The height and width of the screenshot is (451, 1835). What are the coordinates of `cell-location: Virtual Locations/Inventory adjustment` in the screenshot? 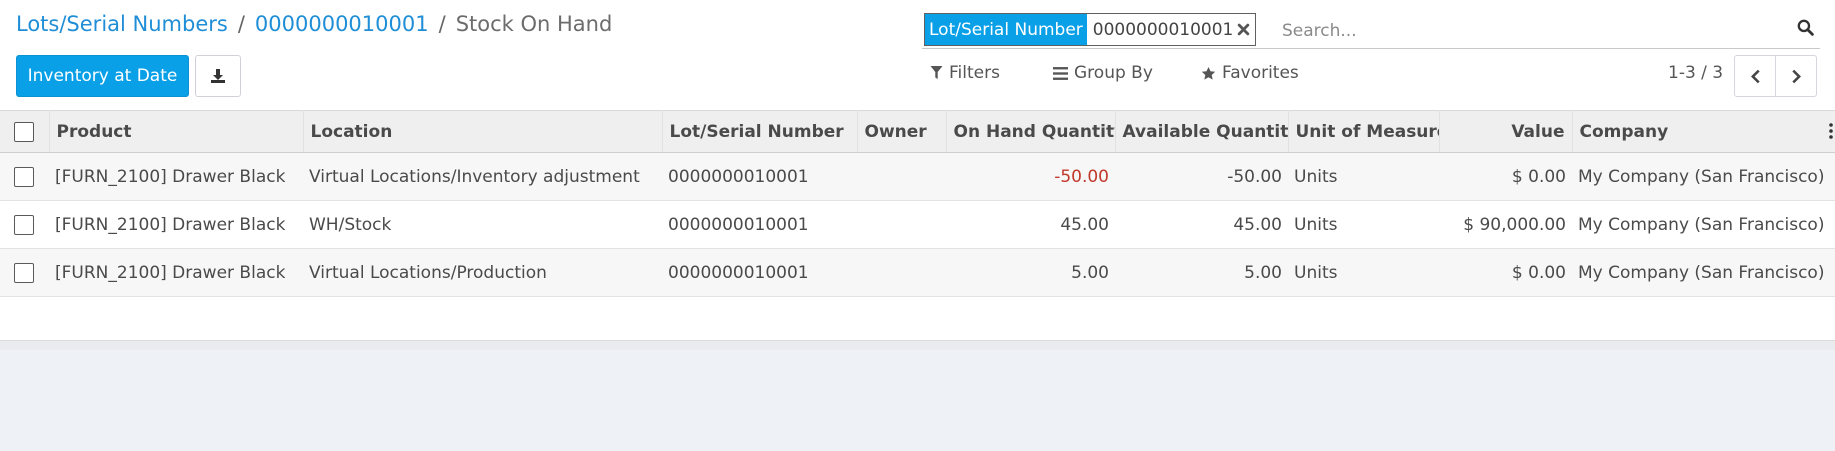 It's located at (482, 176).